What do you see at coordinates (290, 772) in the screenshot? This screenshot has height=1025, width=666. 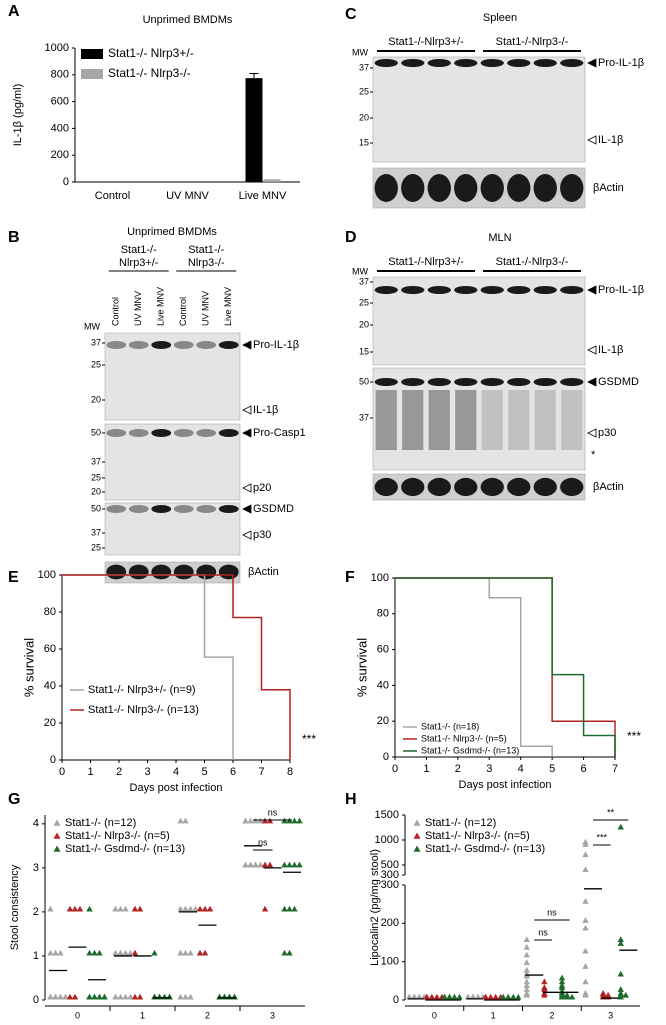 I see `x-tick-label: 8` at bounding box center [290, 772].